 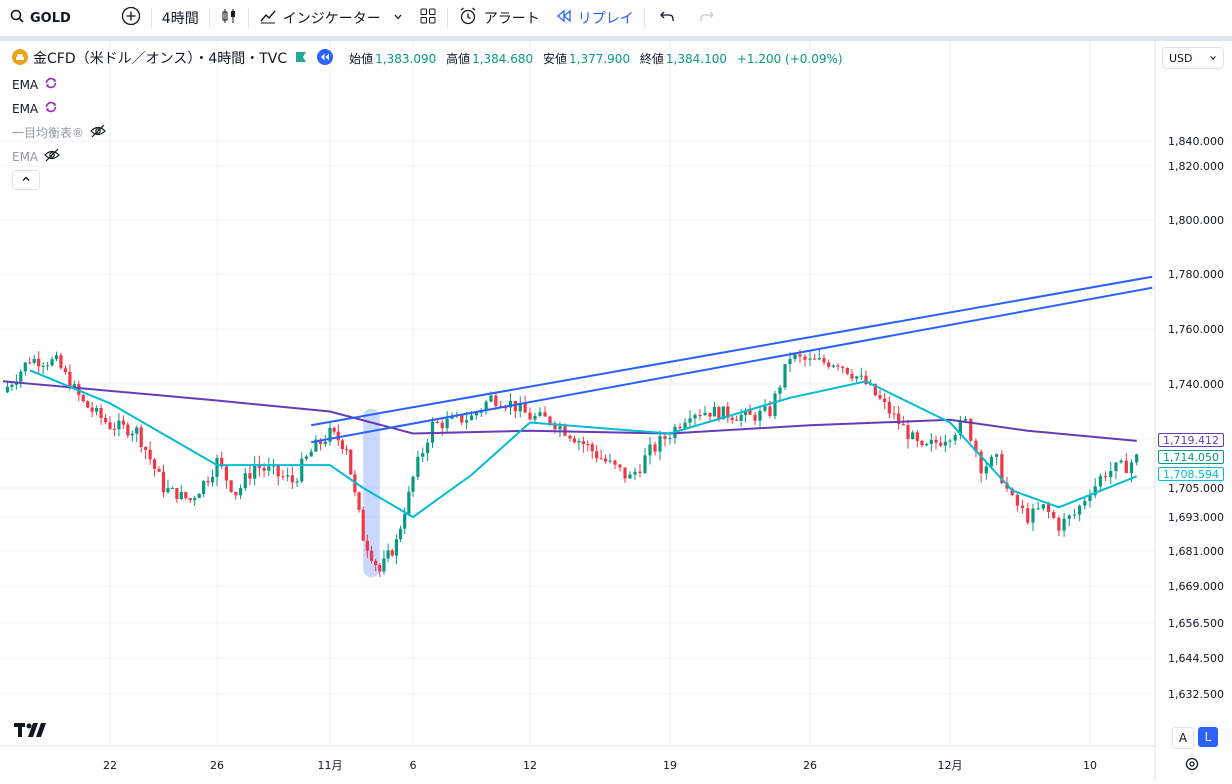 What do you see at coordinates (229, 18) in the screenshot?
I see `chart-type-button` at bounding box center [229, 18].